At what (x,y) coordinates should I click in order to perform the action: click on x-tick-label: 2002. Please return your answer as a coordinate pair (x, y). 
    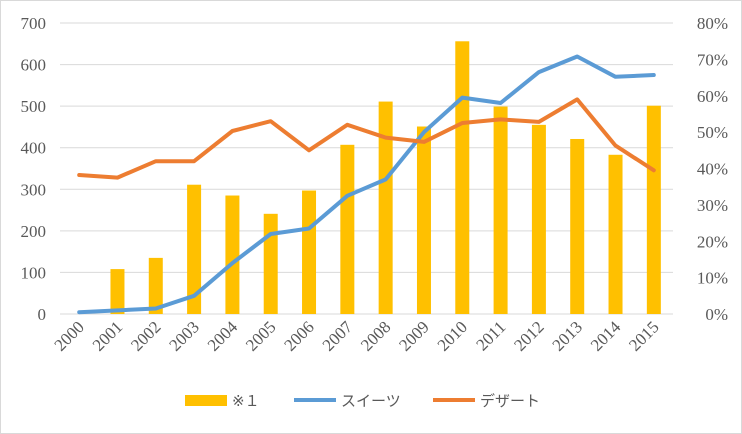
    Looking at the image, I should click on (145, 335).